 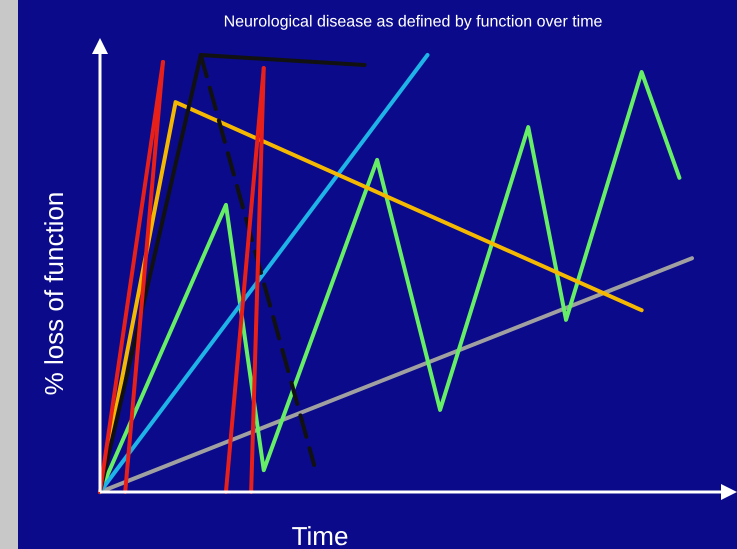 What do you see at coordinates (320, 535) in the screenshot?
I see `x-axis-title: Time` at bounding box center [320, 535].